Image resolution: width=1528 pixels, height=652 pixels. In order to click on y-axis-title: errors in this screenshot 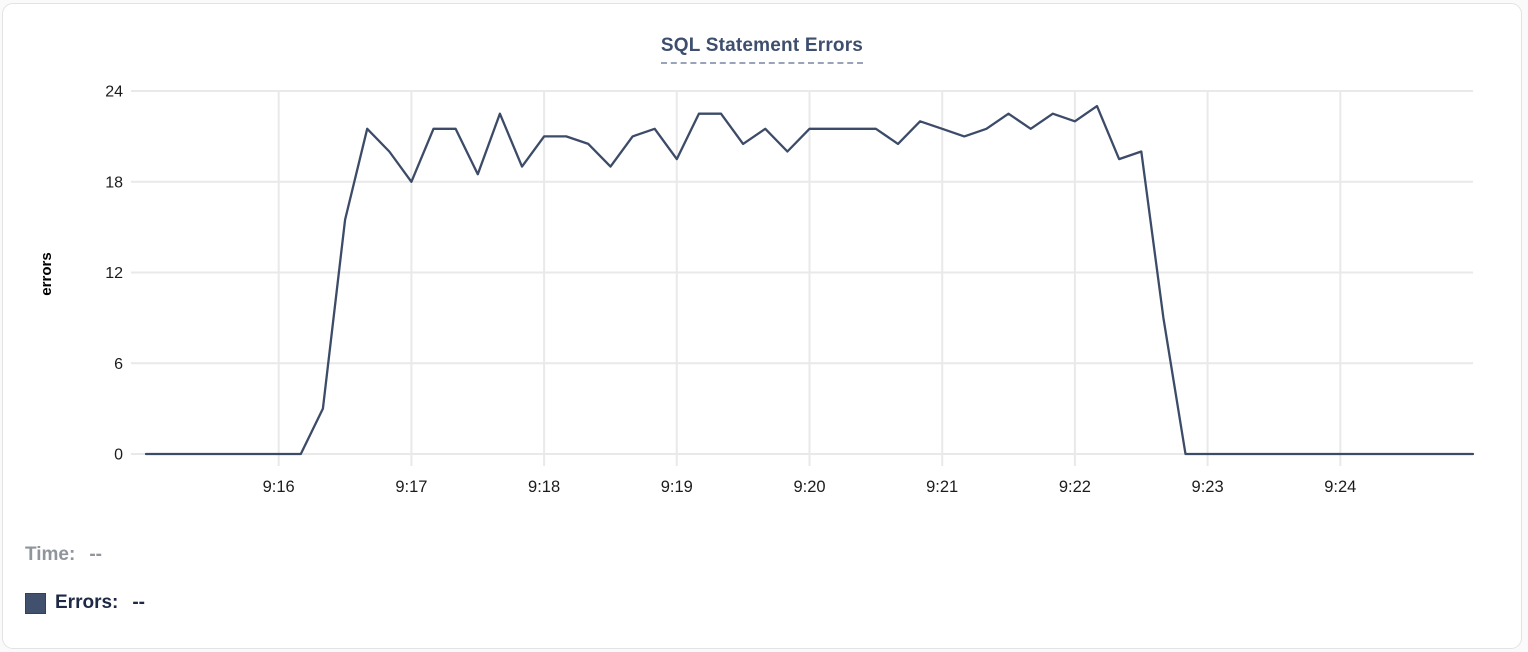, I will do `click(46, 273)`.